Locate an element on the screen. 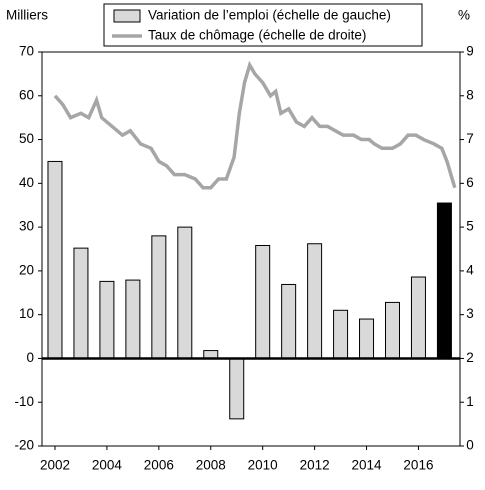 The image size is (485, 490). y2-tick-label: 7 is located at coordinates (470, 138).